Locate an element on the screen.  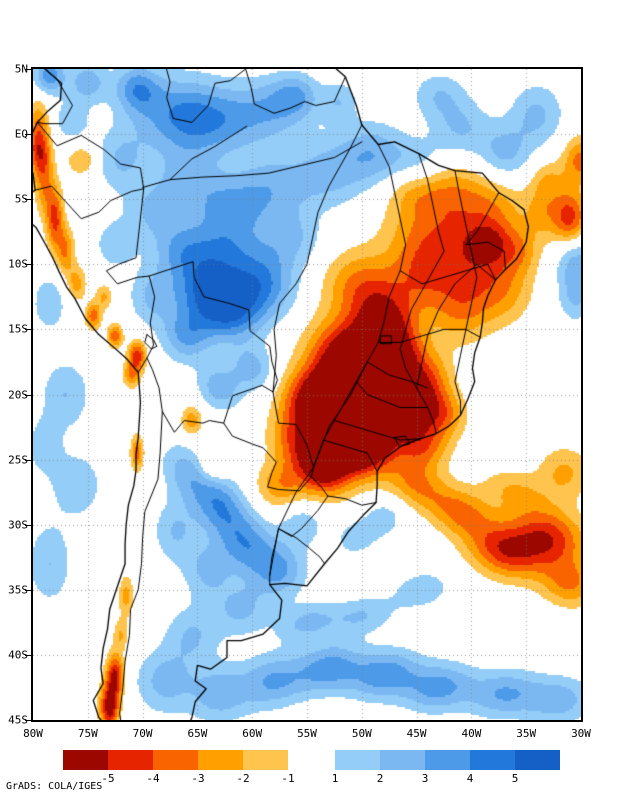
y-axis-tick-label: 40S is located at coordinates (18, 655).